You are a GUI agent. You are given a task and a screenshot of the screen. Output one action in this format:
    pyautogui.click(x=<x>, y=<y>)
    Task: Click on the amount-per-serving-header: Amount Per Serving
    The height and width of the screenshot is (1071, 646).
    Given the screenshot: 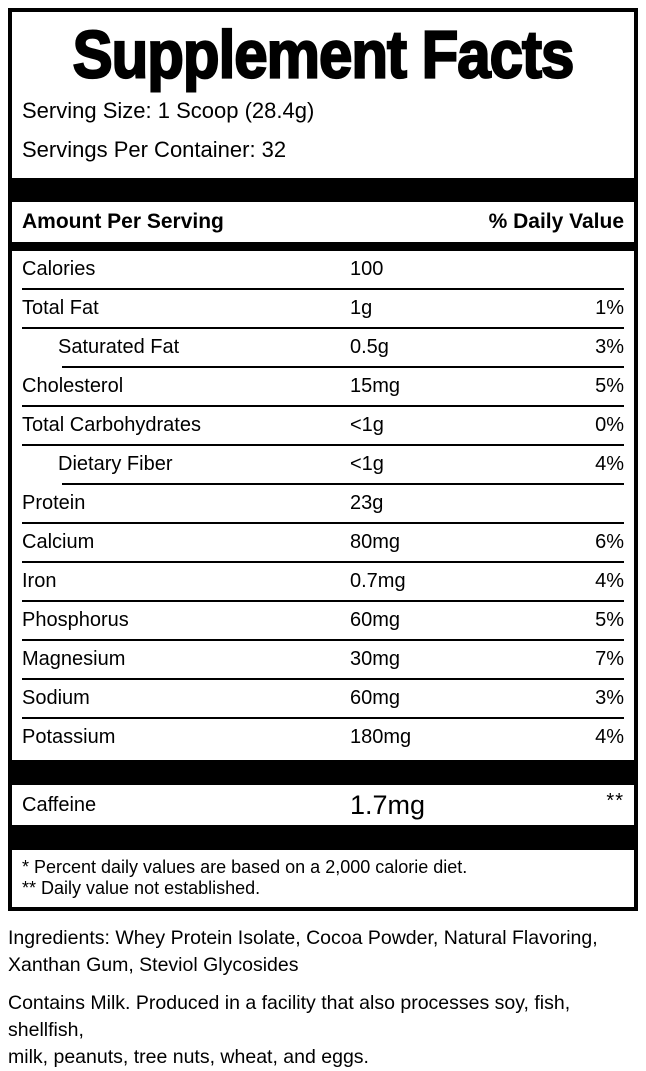 What is the action you would take?
    pyautogui.click(x=123, y=221)
    